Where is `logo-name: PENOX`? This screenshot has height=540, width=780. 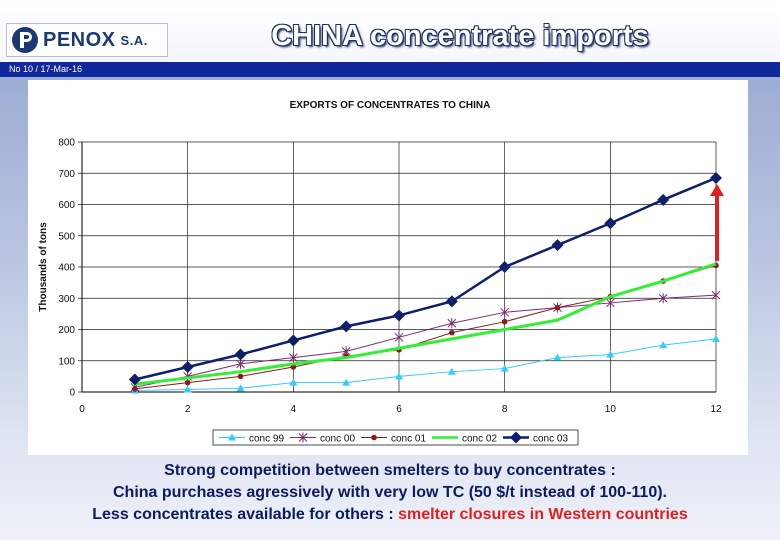
logo-name: PENOX is located at coordinates (79, 39).